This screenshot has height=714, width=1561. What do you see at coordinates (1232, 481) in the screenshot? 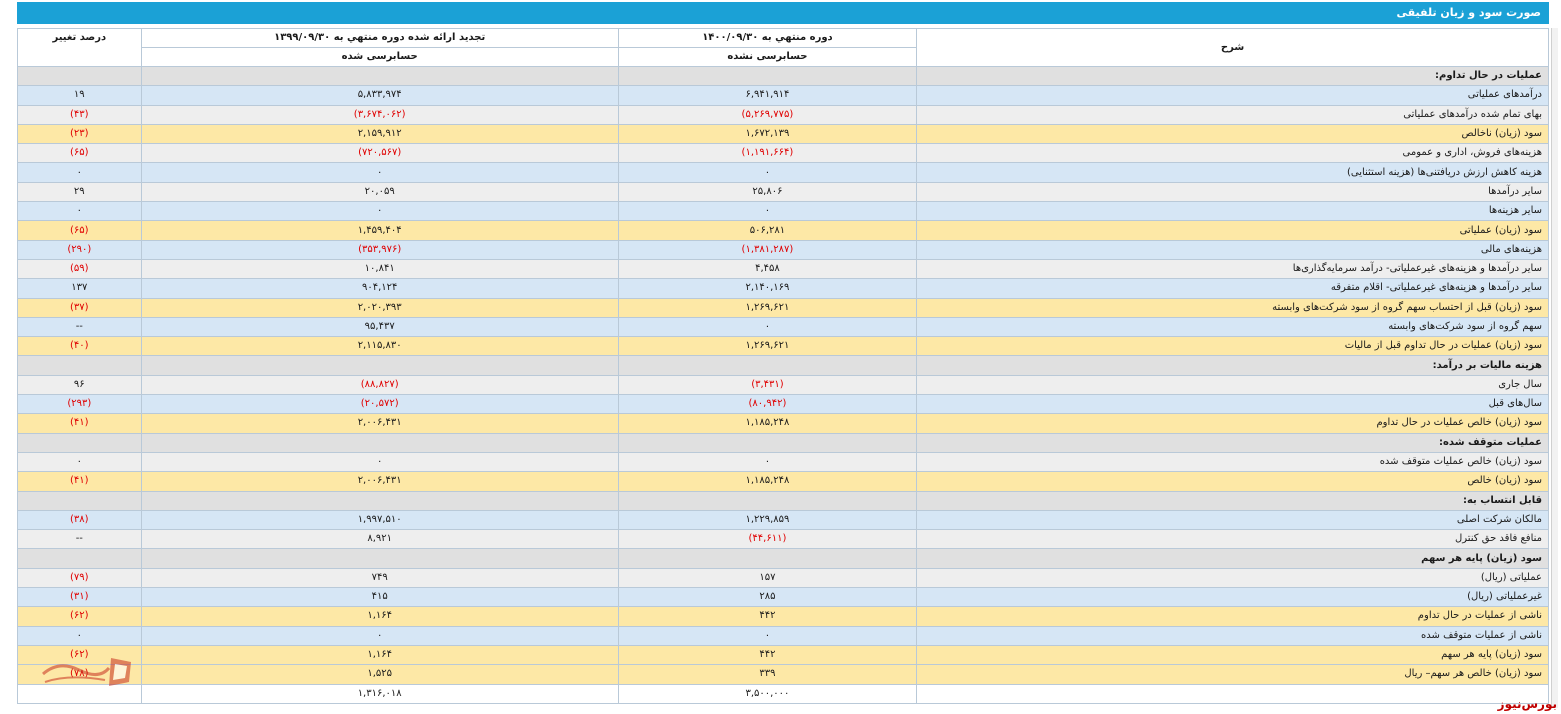
I see `row-description: سود (زیان) خالص` at bounding box center [1232, 481].